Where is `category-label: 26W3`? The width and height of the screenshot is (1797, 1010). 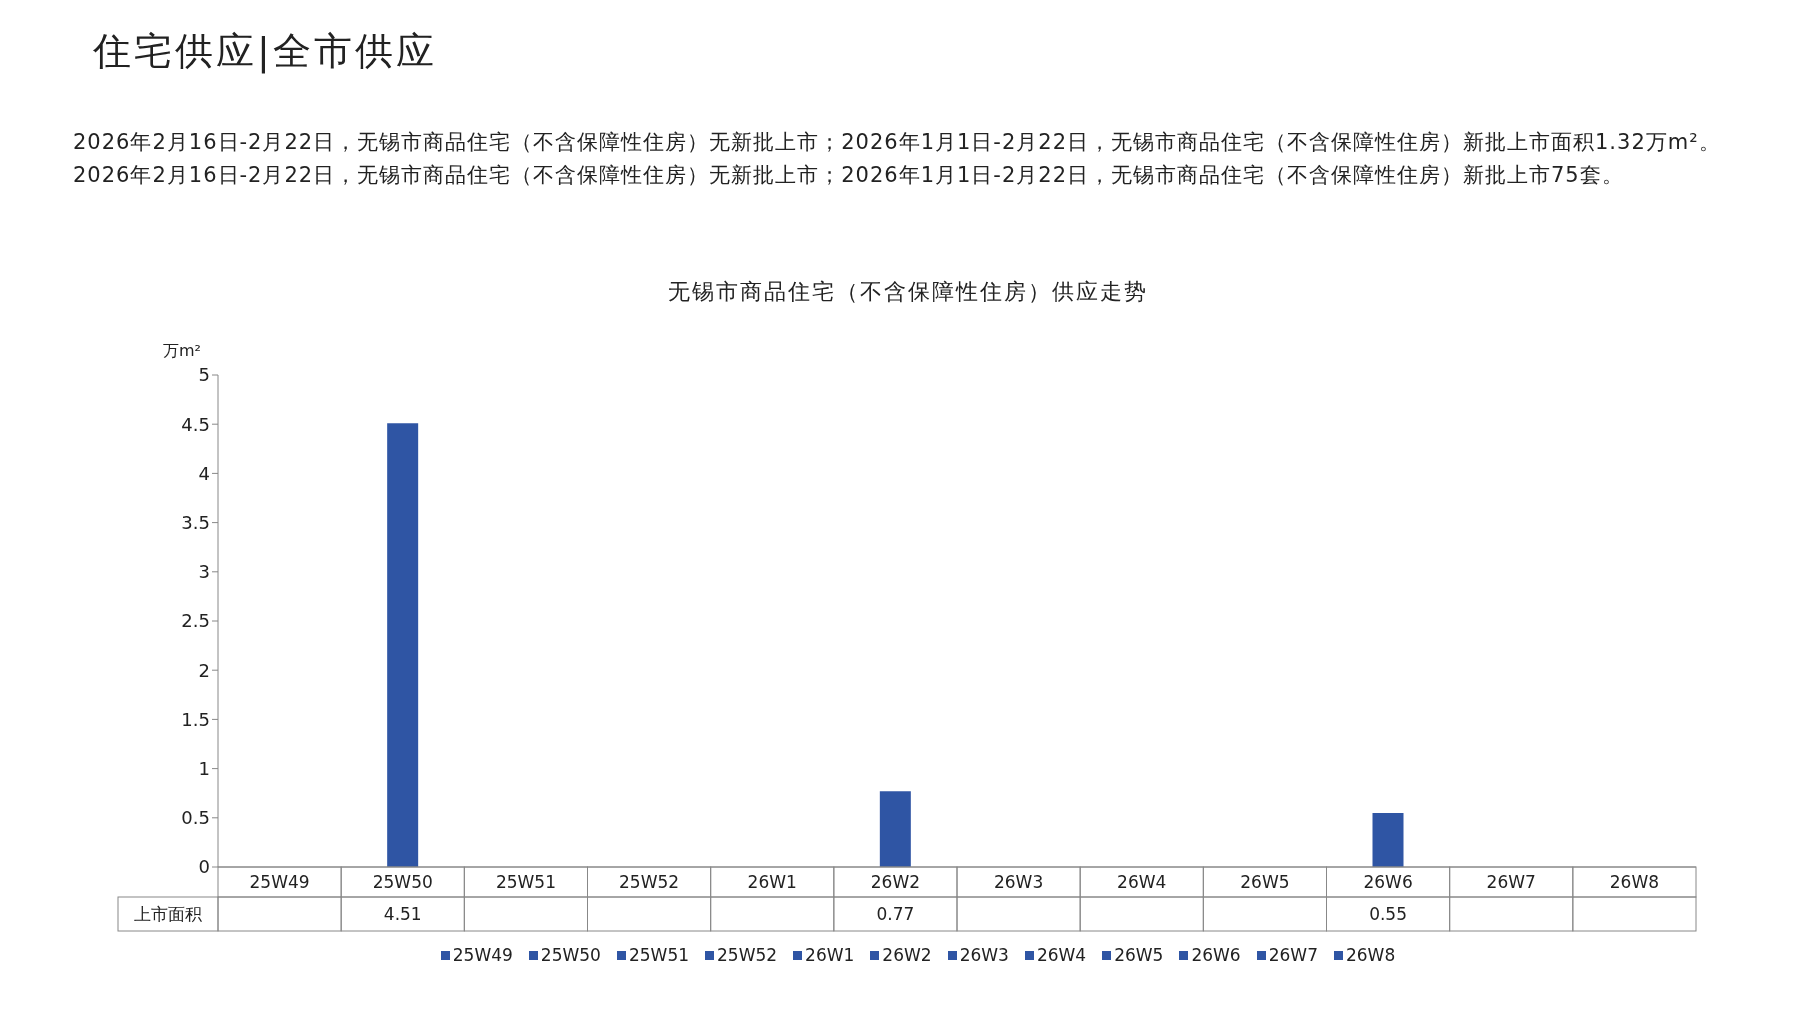
category-label: 26W3 is located at coordinates (984, 955).